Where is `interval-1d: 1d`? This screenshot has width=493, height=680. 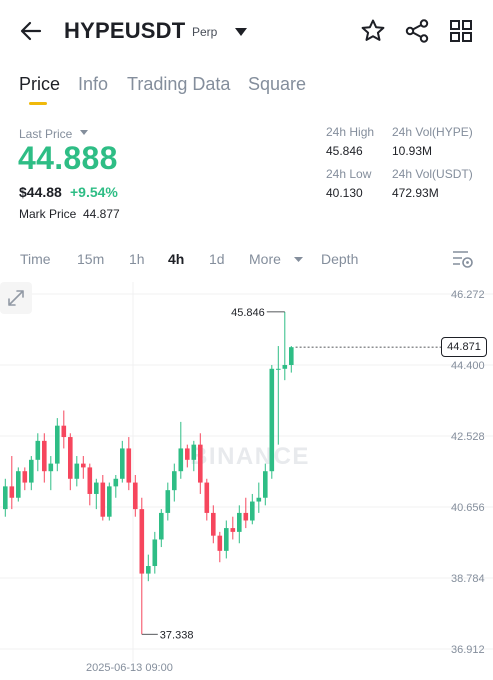 interval-1d: 1d is located at coordinates (217, 259).